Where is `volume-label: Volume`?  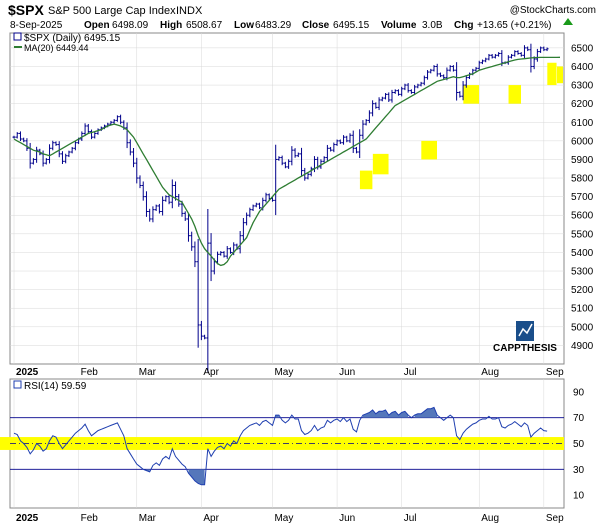
volume-label: Volume is located at coordinates (399, 25).